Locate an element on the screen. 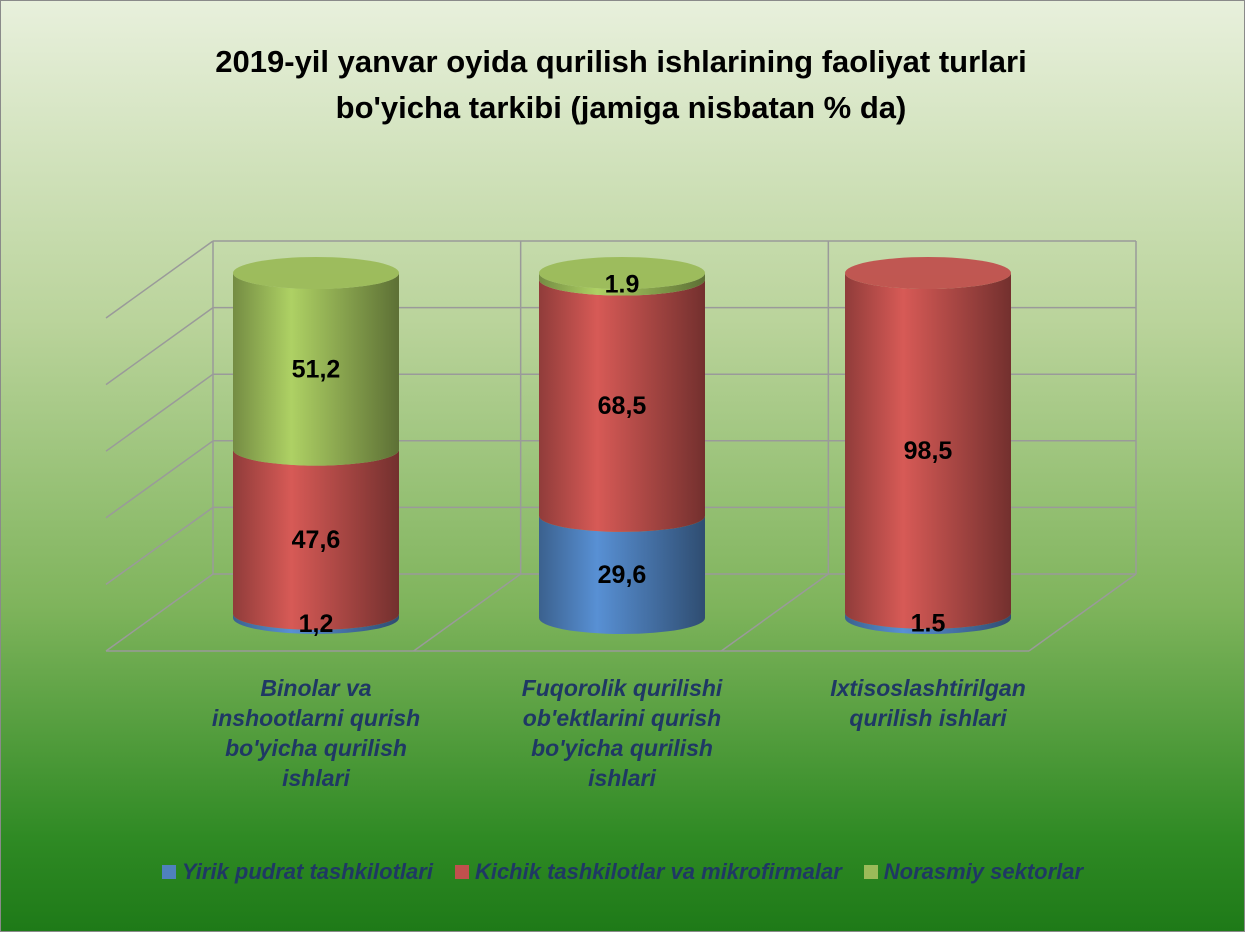  data-label: 29,6 is located at coordinates (622, 575).